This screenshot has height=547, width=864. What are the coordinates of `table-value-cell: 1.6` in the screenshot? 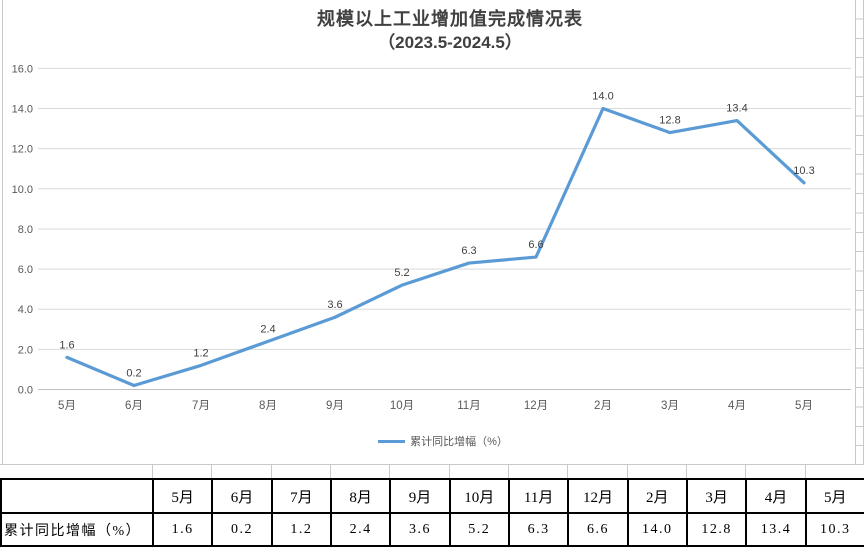 It's located at (182, 529).